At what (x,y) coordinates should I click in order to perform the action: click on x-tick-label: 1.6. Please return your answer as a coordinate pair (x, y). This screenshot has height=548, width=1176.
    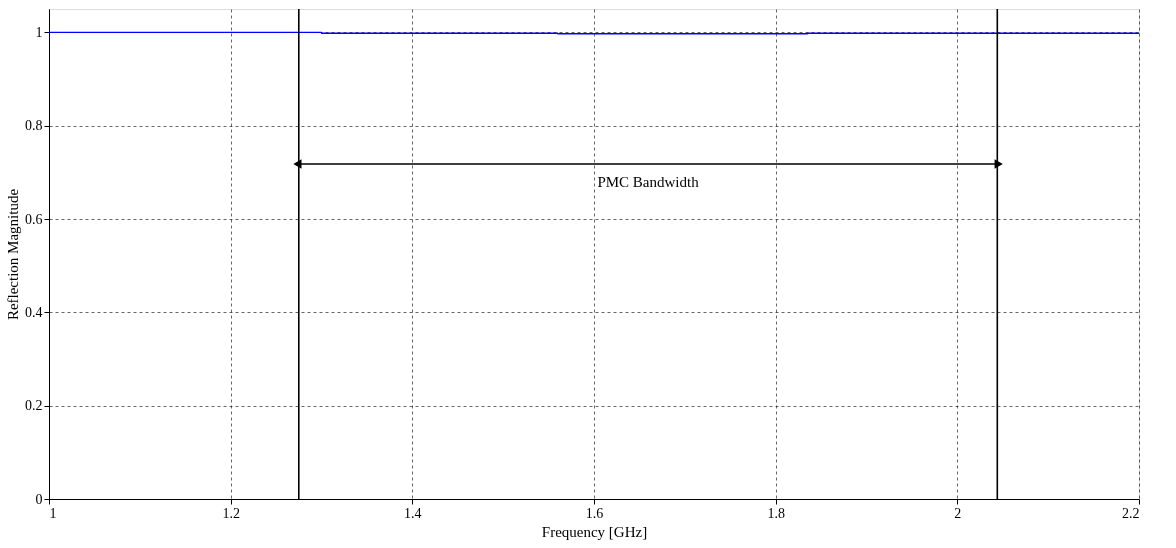
    Looking at the image, I should click on (594, 513).